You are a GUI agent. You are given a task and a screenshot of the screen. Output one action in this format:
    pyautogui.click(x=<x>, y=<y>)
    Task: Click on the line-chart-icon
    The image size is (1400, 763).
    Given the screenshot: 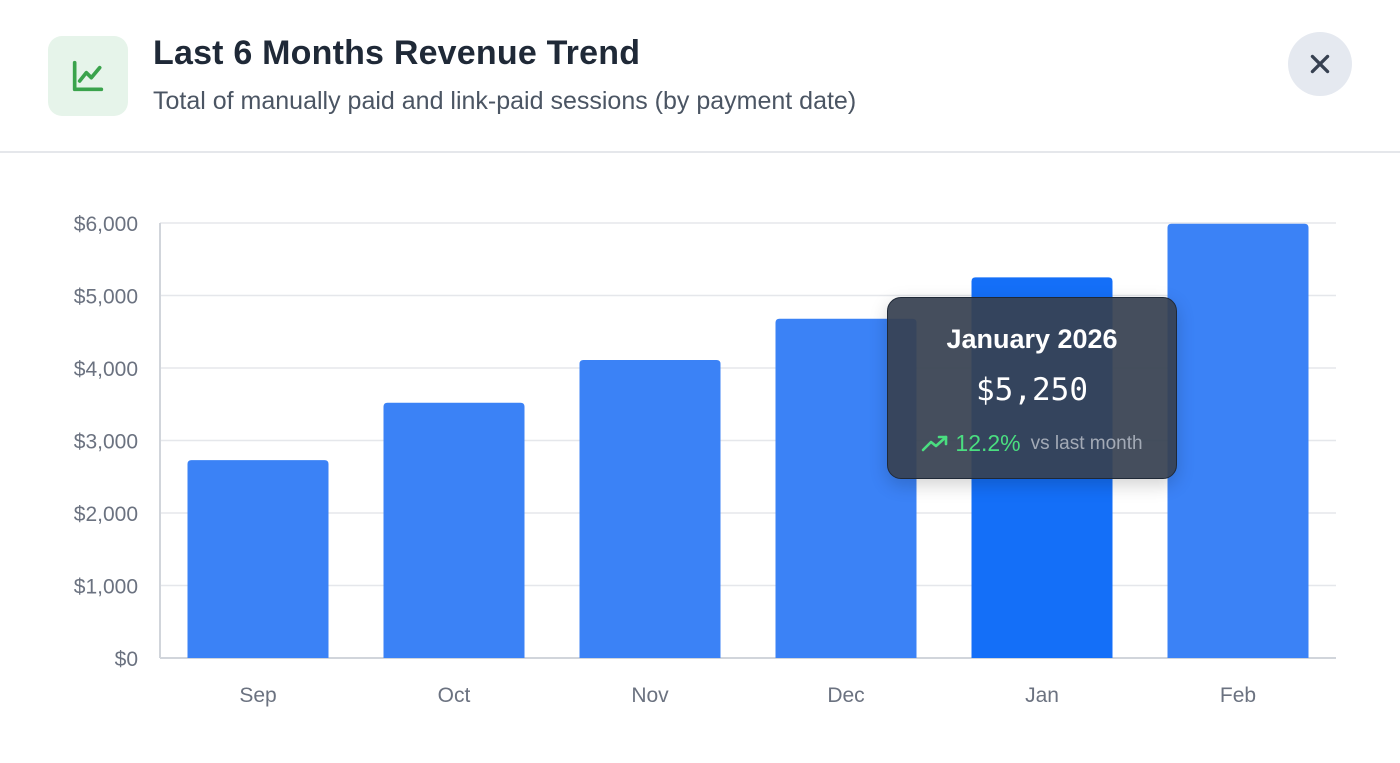 What is the action you would take?
    pyautogui.click(x=88, y=76)
    